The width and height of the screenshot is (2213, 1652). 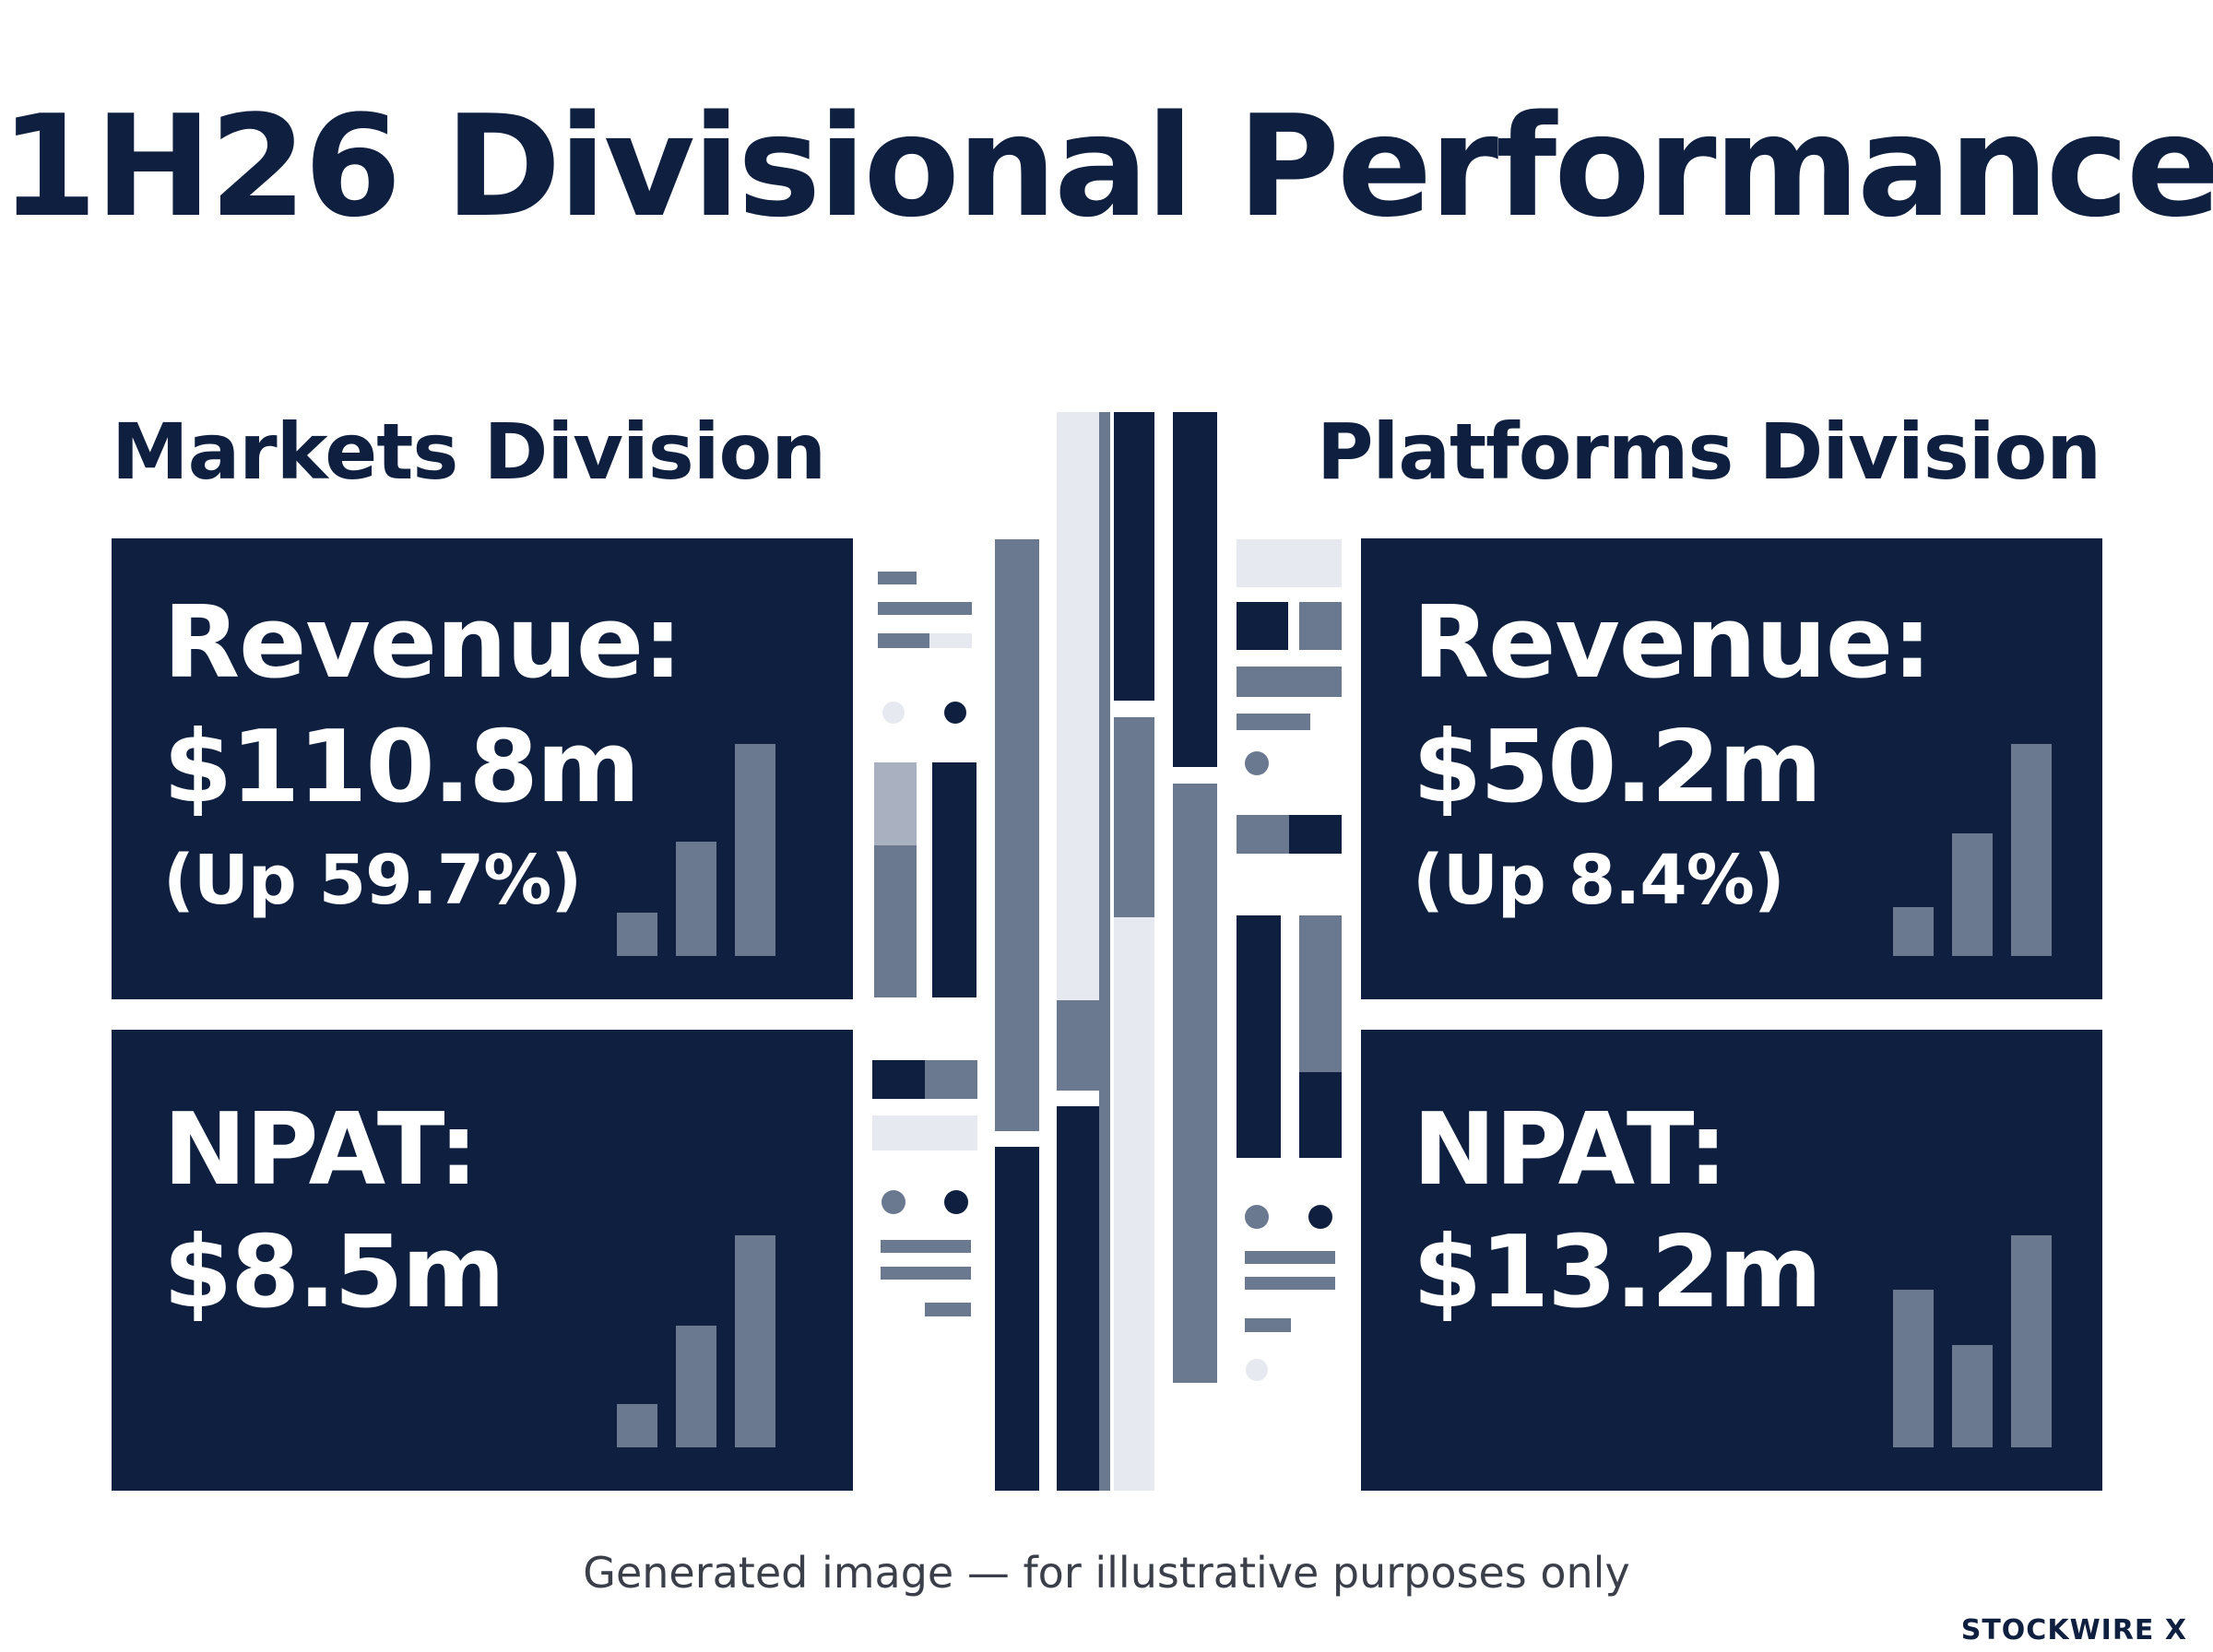 I want to click on platforms-npat-card: NPAT: $13.2m, so click(x=1731, y=1260).